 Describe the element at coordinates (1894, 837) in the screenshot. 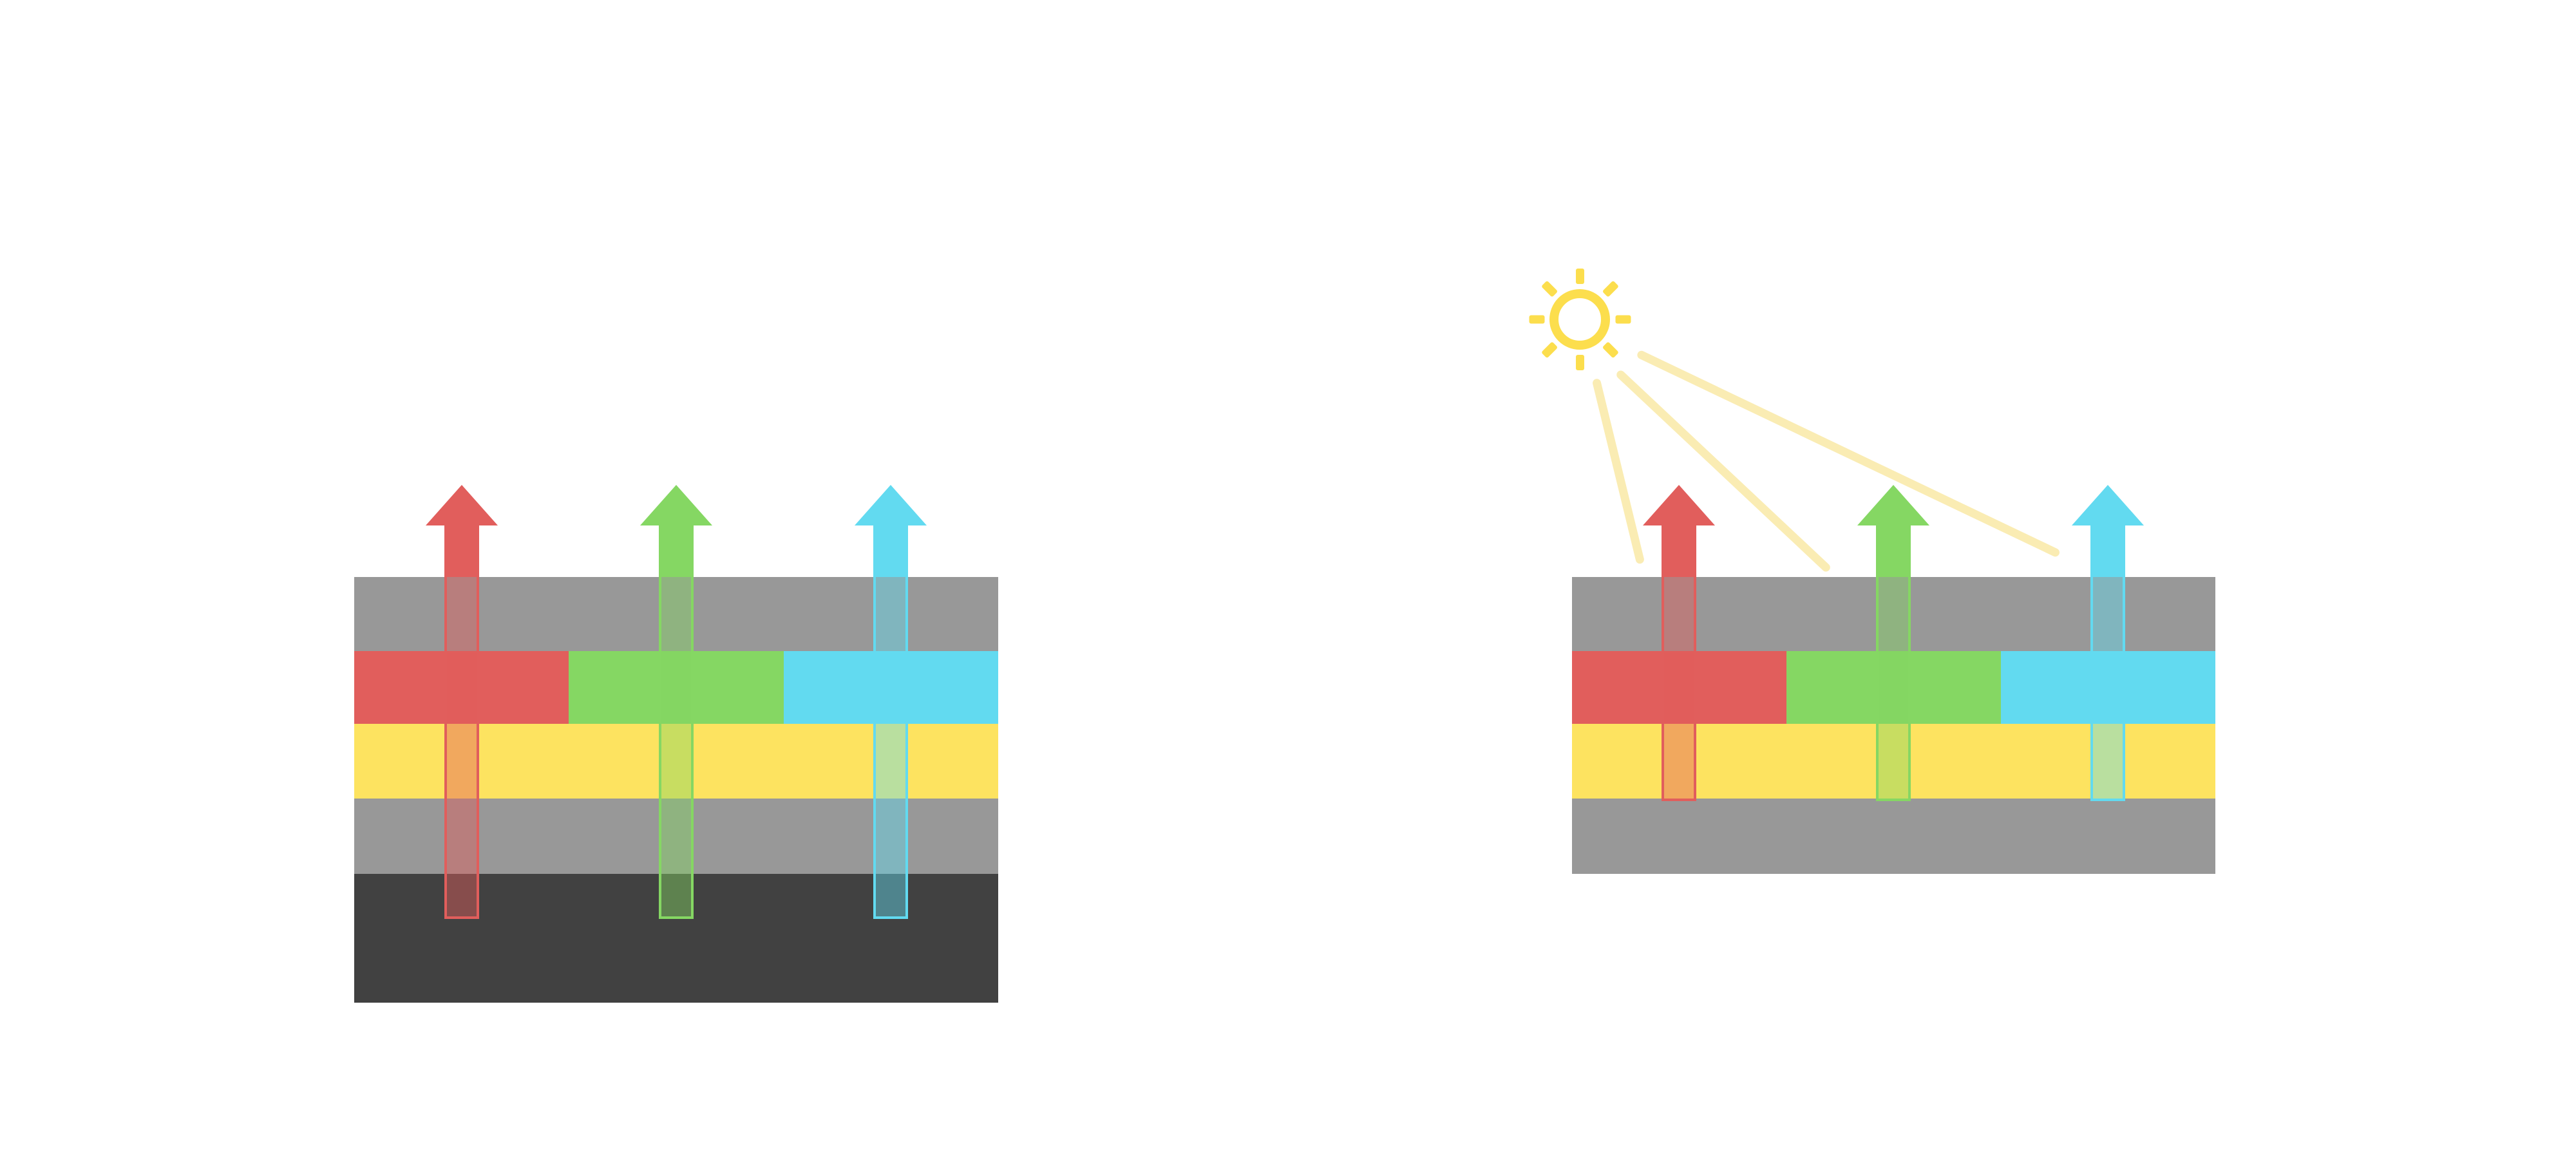

I see `gray-base-layer` at that location.